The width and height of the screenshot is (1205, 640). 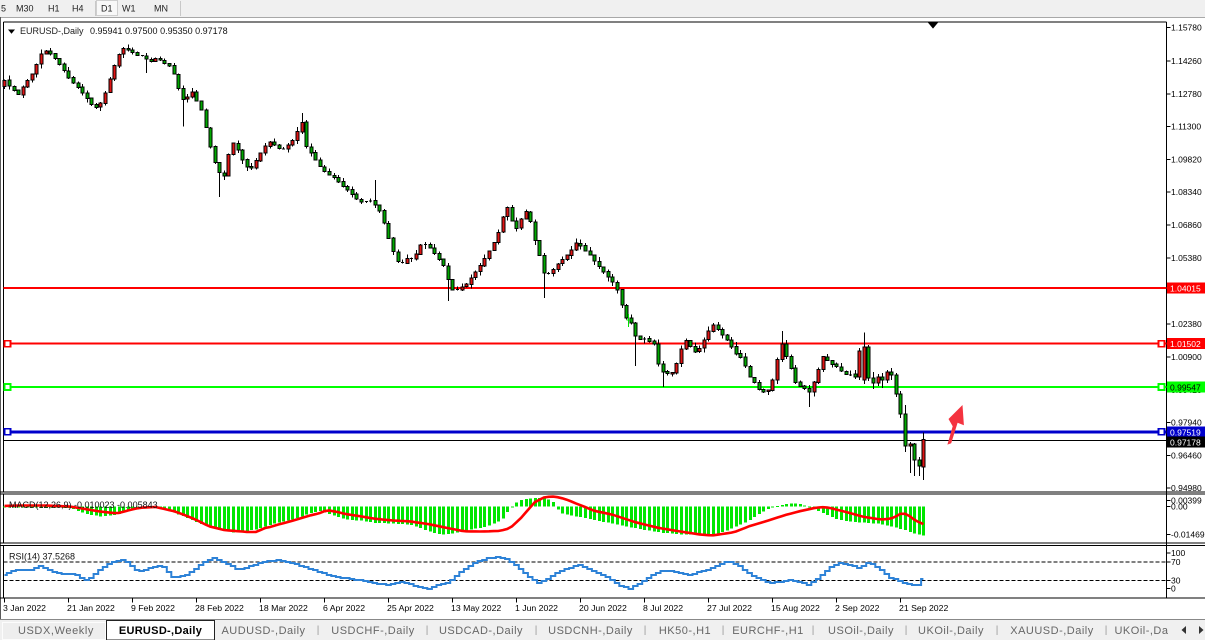 I want to click on svg-text: 1.14260, so click(x=1186, y=61).